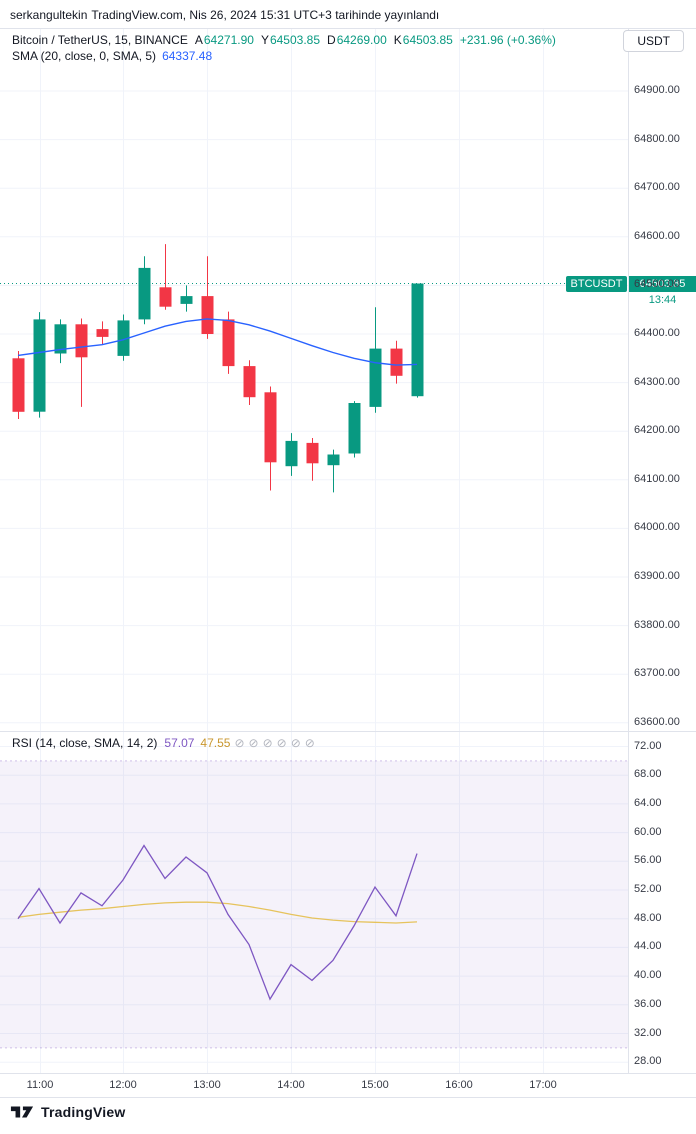  Describe the element at coordinates (648, 802) in the screenshot. I see `rsi-axis-label: 64.00` at that location.